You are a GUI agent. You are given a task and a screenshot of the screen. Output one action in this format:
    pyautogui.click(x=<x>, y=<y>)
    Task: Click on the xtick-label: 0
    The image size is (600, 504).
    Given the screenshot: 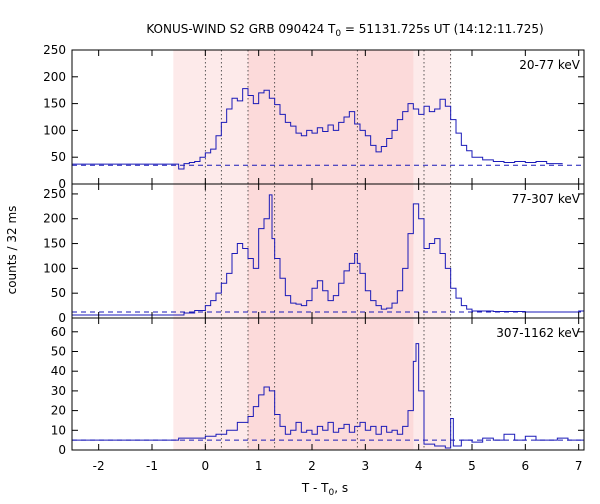 What is the action you would take?
    pyautogui.click(x=206, y=466)
    